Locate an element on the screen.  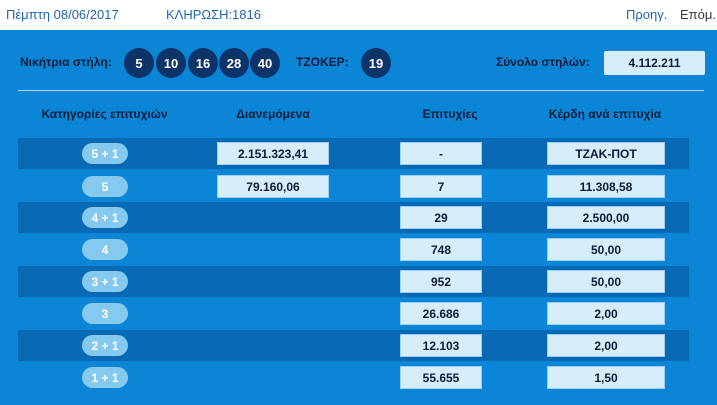
winning-number-ball: 16 is located at coordinates (203, 63).